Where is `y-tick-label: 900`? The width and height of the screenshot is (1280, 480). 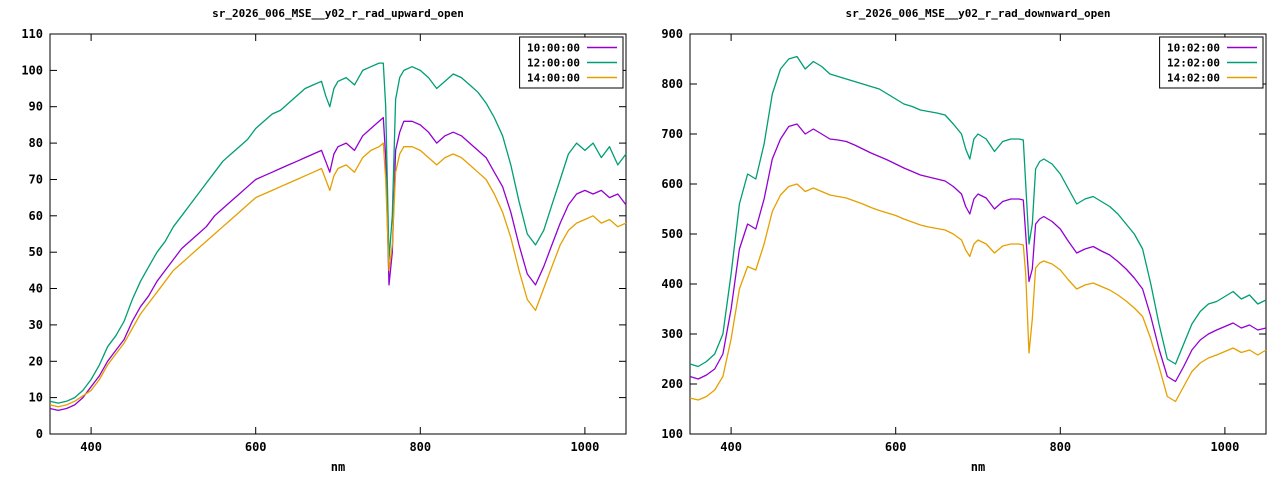 y-tick-label: 900 is located at coordinates (672, 34).